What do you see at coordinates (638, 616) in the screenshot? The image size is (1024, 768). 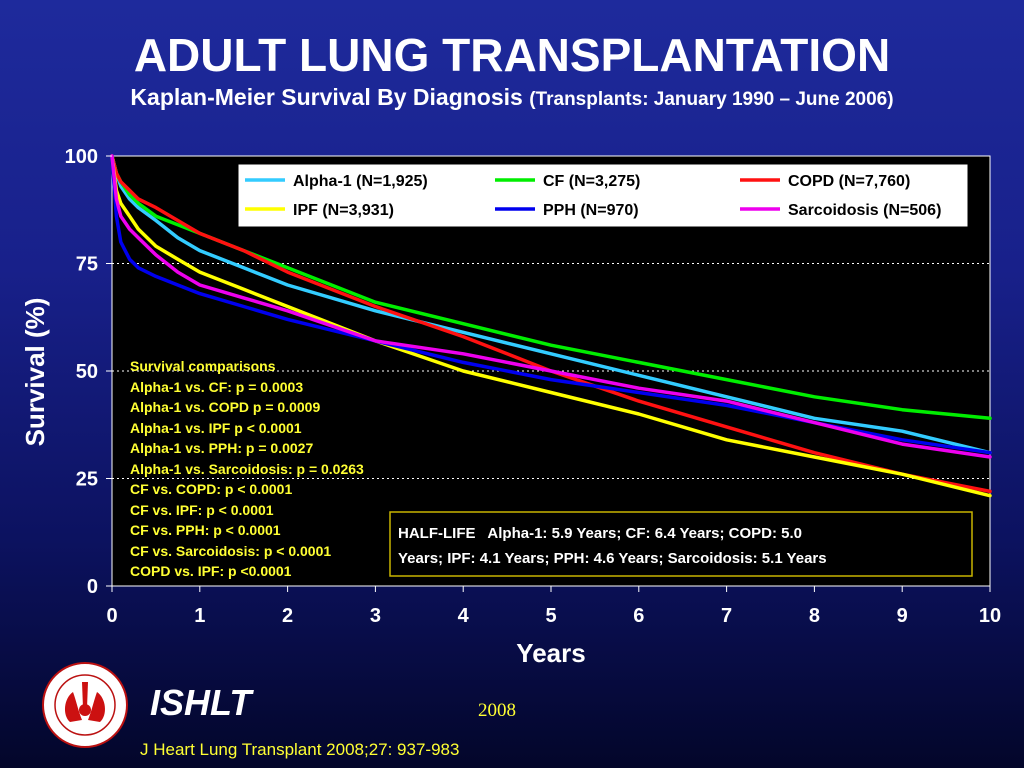 I see `x-tick-label-6: 6` at bounding box center [638, 616].